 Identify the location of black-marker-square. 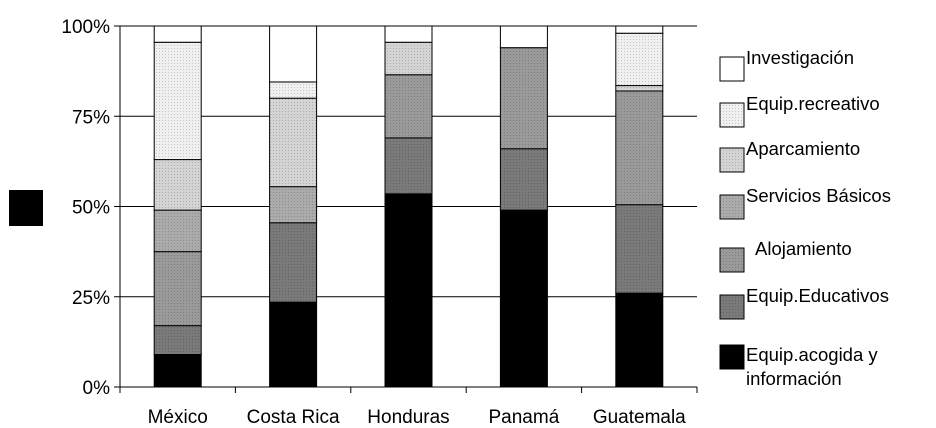
(26, 208).